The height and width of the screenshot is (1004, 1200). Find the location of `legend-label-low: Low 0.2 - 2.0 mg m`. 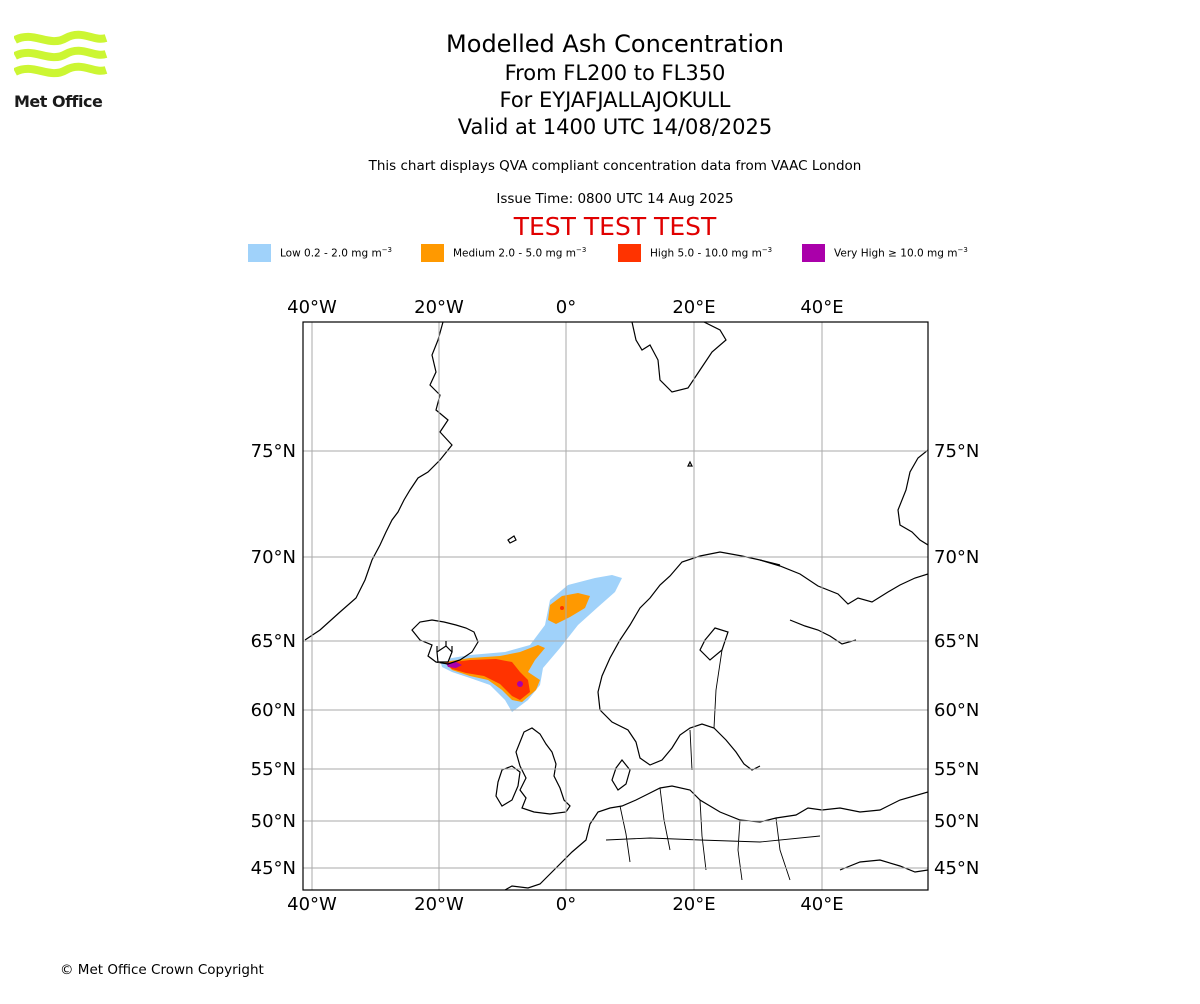

legend-label-low: Low 0.2 - 2.0 mg m is located at coordinates (331, 253).